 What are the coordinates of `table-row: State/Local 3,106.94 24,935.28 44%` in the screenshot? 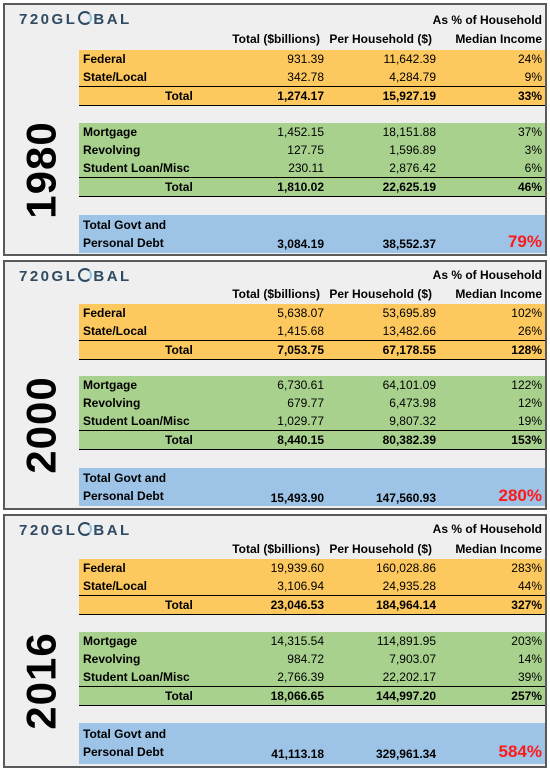 It's located at (312, 586).